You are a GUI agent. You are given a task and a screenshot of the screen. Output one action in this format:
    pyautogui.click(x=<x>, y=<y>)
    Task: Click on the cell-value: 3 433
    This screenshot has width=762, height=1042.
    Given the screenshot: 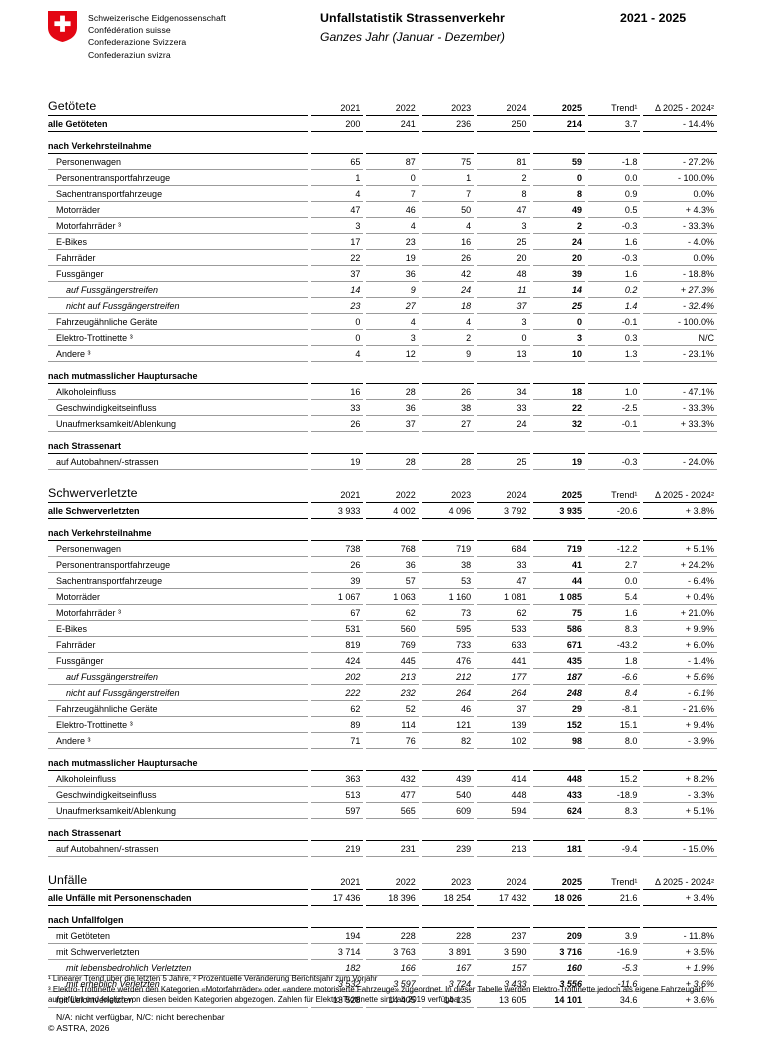 What is the action you would take?
    pyautogui.click(x=503, y=984)
    